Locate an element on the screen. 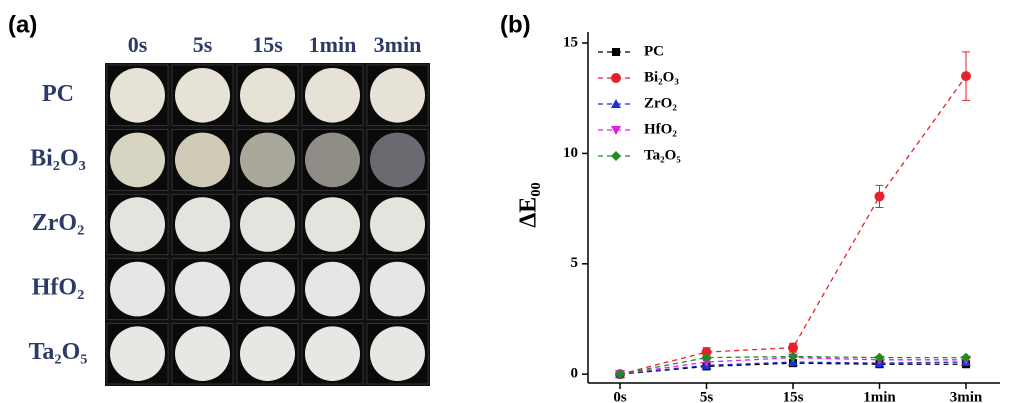 The image size is (1014, 403). panel-label: (b) is located at coordinates (515, 24).